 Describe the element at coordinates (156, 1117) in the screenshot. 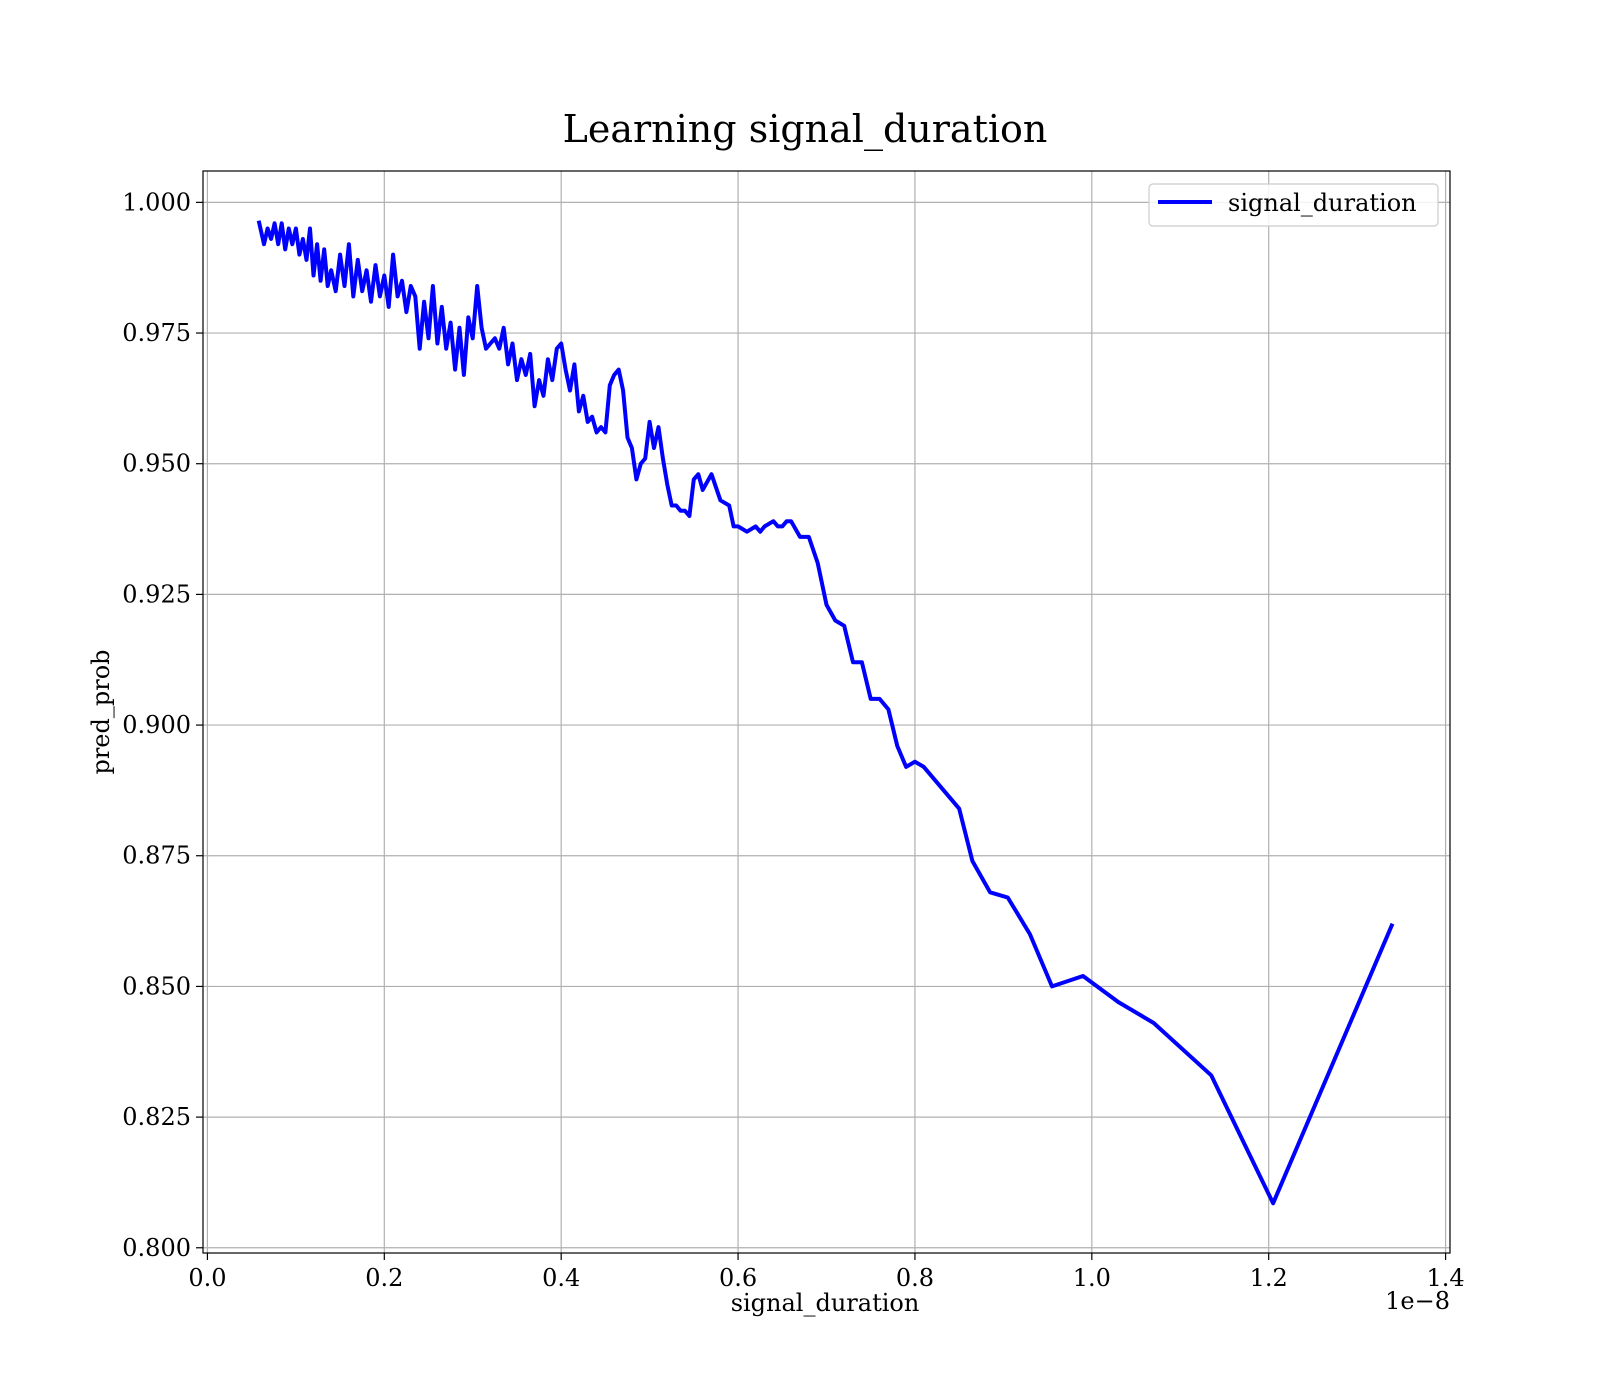

I see `y-tick-label: 0.825` at that location.